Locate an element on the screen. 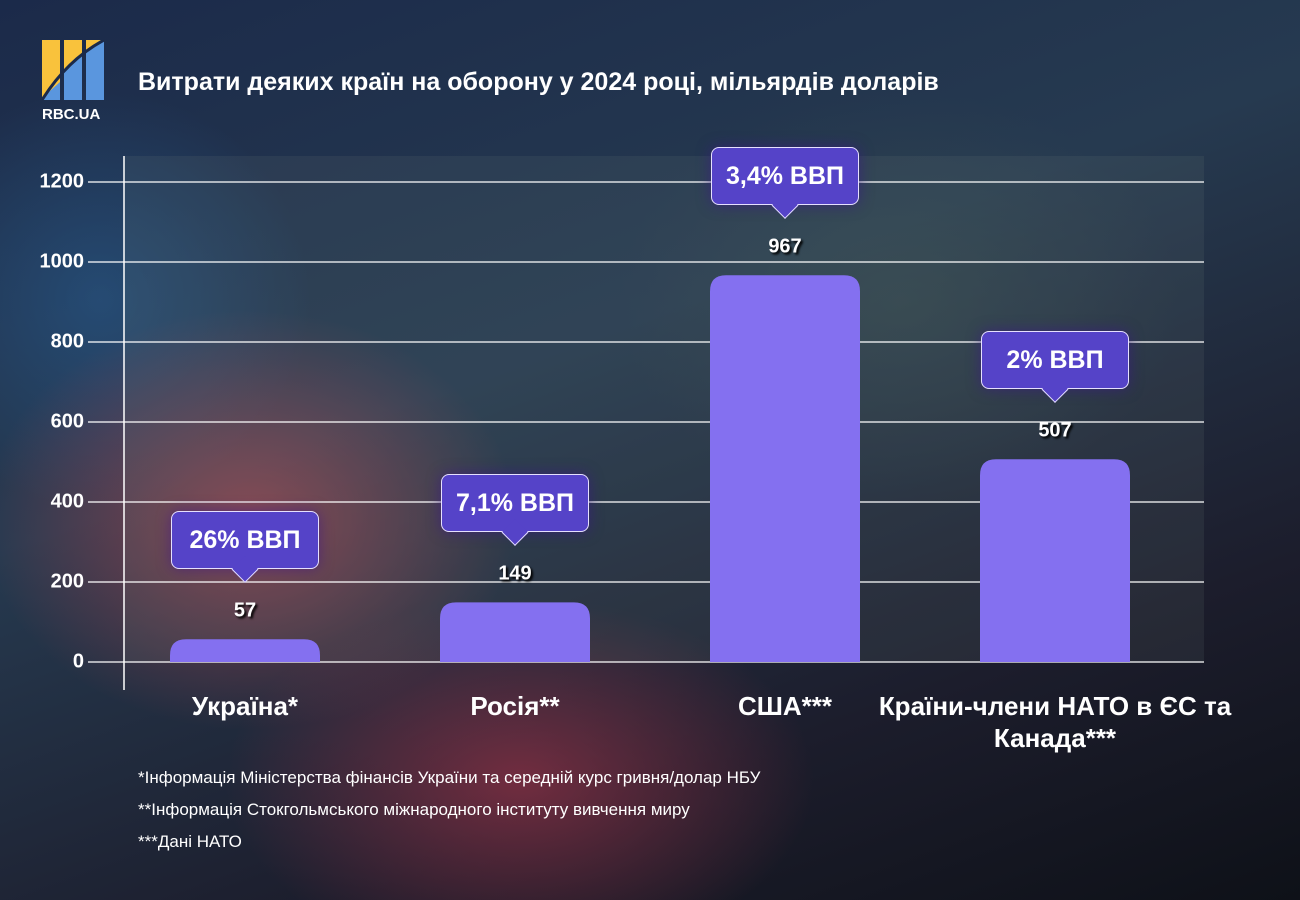 The height and width of the screenshot is (900, 1300). x-tick-label: Росія** is located at coordinates (515, 706).